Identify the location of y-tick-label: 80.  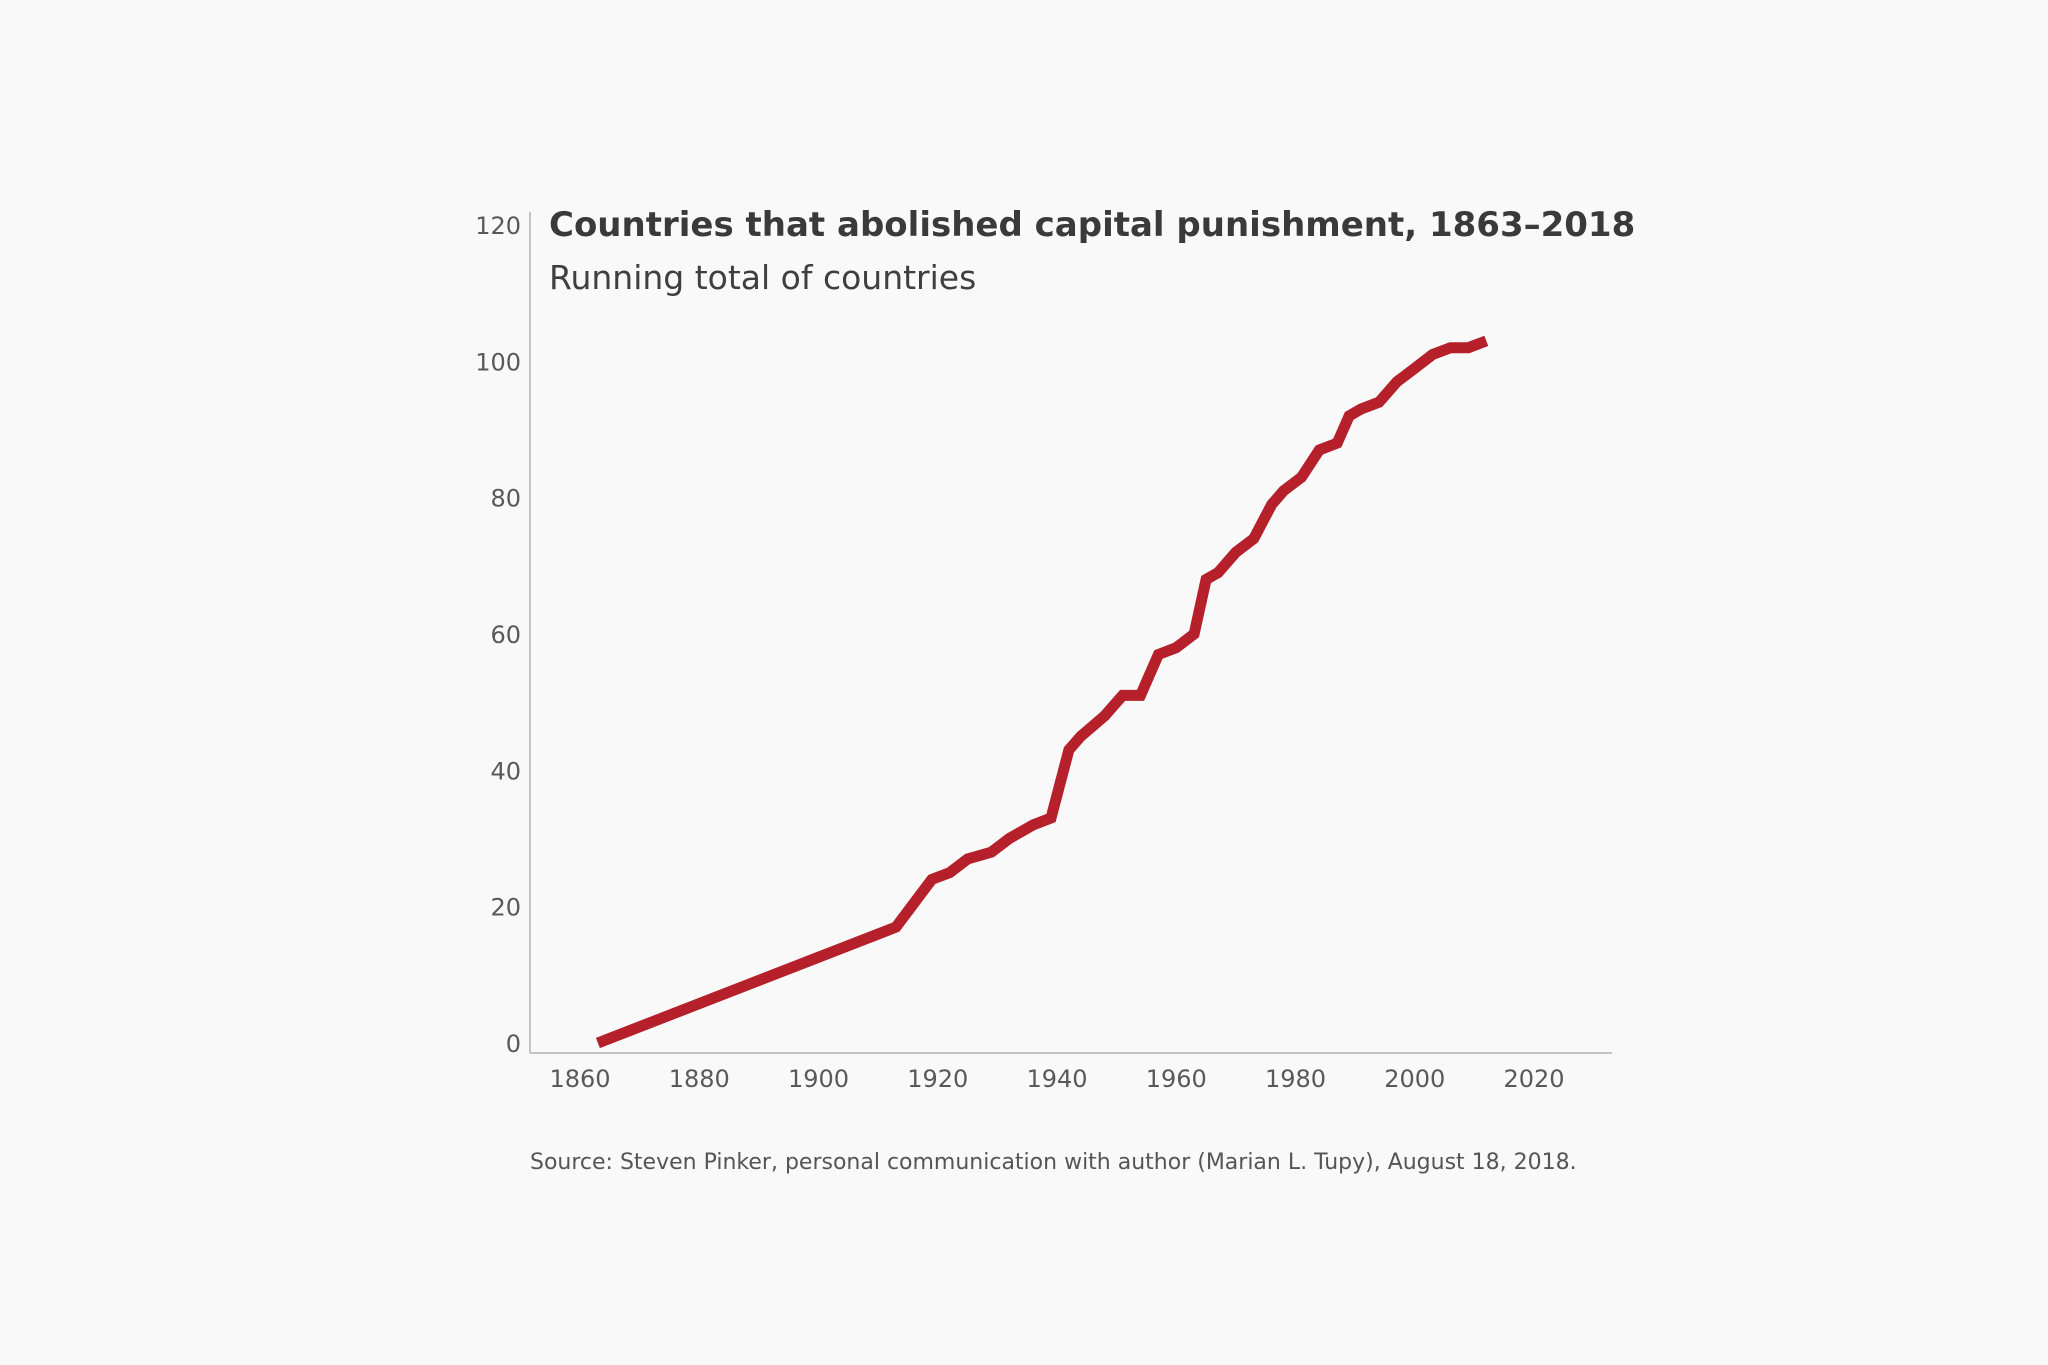
(505, 499).